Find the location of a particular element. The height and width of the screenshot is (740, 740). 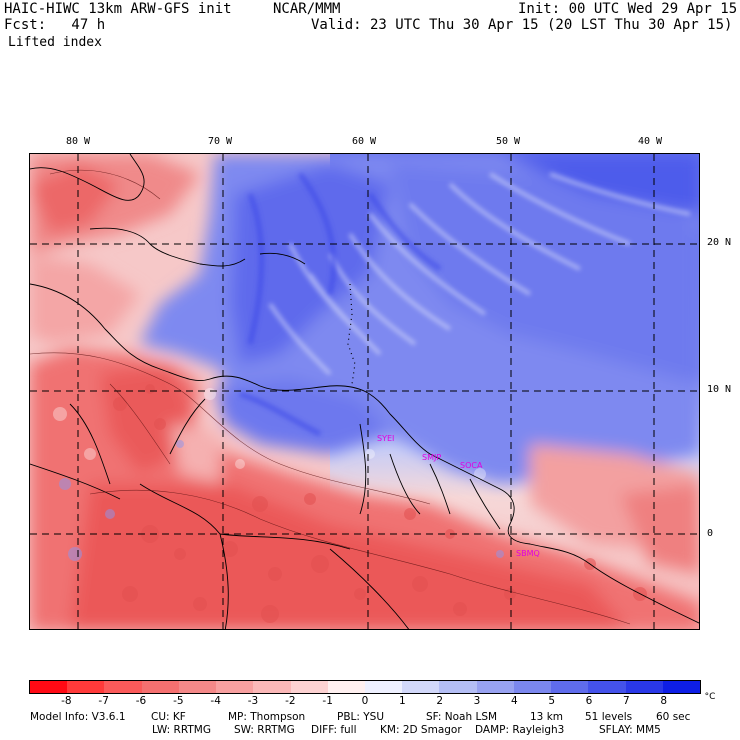

colorbar-tick-label: 2 is located at coordinates (439, 701).